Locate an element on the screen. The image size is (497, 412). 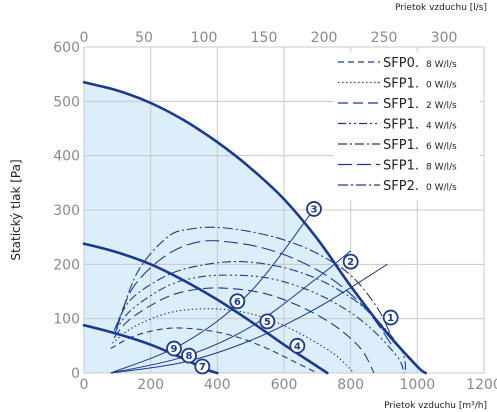
operating-point-label: 8 is located at coordinates (189, 356).